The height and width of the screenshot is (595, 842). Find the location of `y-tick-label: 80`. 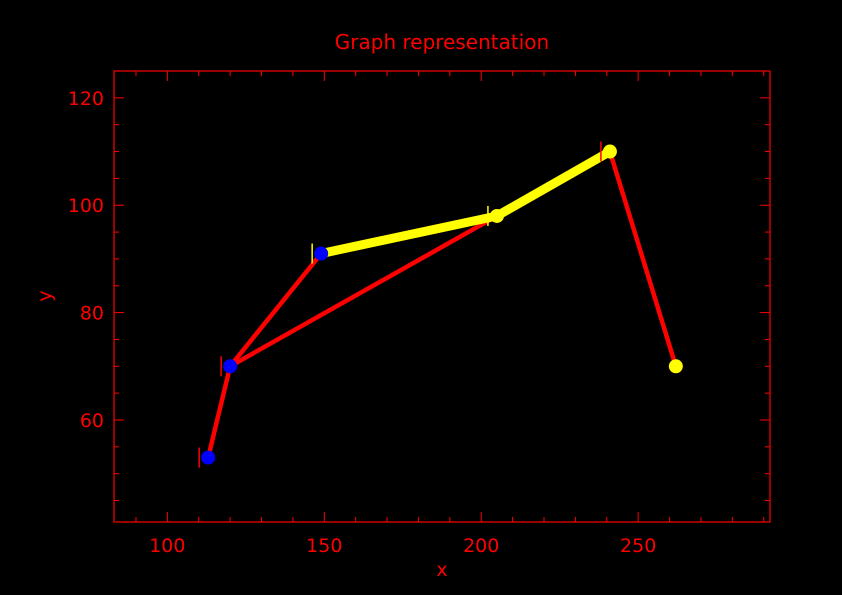

y-tick-label: 80 is located at coordinates (92, 314).